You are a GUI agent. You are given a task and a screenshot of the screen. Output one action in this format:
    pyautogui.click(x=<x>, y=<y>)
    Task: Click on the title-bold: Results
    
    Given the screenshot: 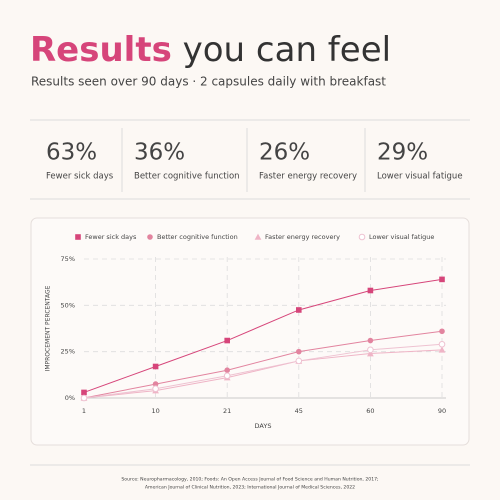 What is the action you would take?
    pyautogui.click(x=101, y=50)
    